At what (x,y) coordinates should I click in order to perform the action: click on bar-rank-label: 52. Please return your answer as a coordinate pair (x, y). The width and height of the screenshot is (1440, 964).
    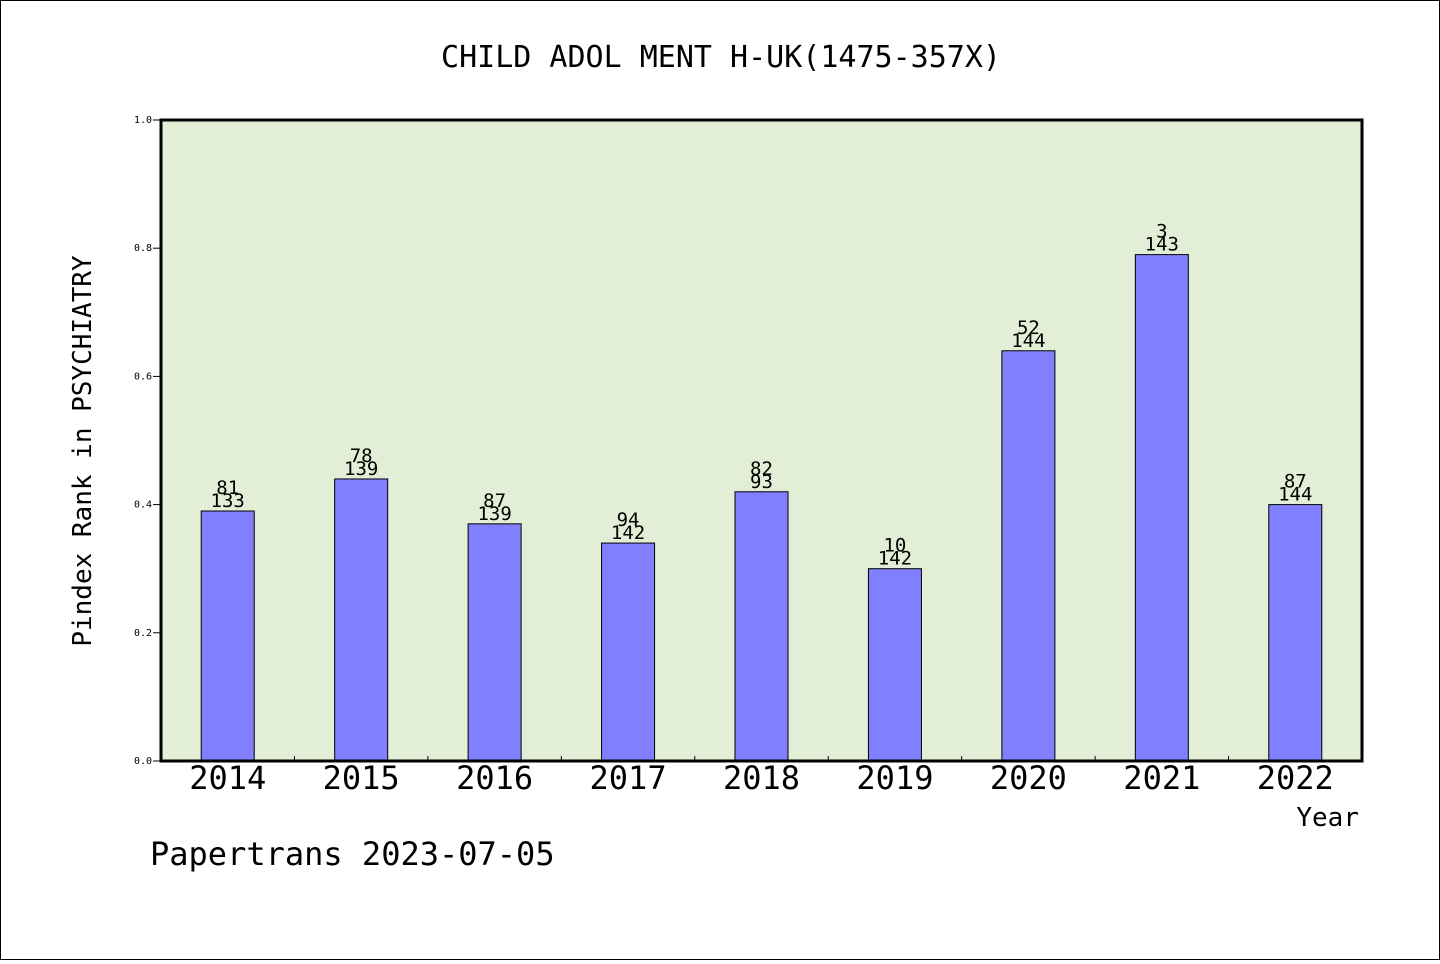
    Looking at the image, I should click on (1028, 328).